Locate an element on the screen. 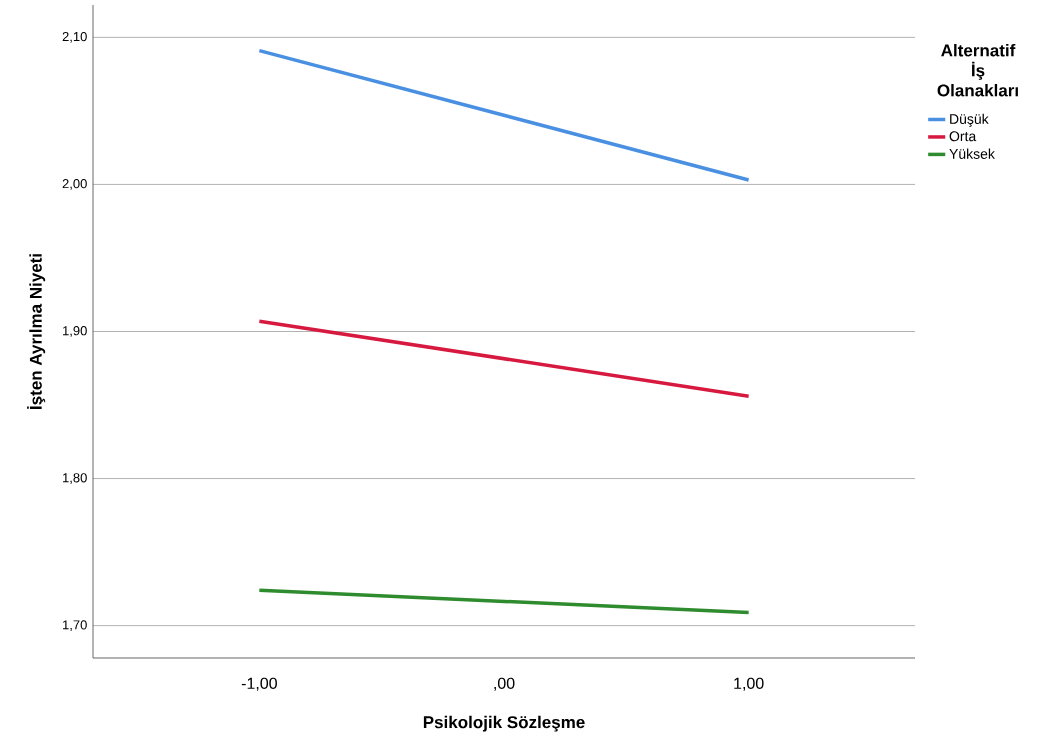 The height and width of the screenshot is (749, 1041). legend-label: Düşük is located at coordinates (969, 120).